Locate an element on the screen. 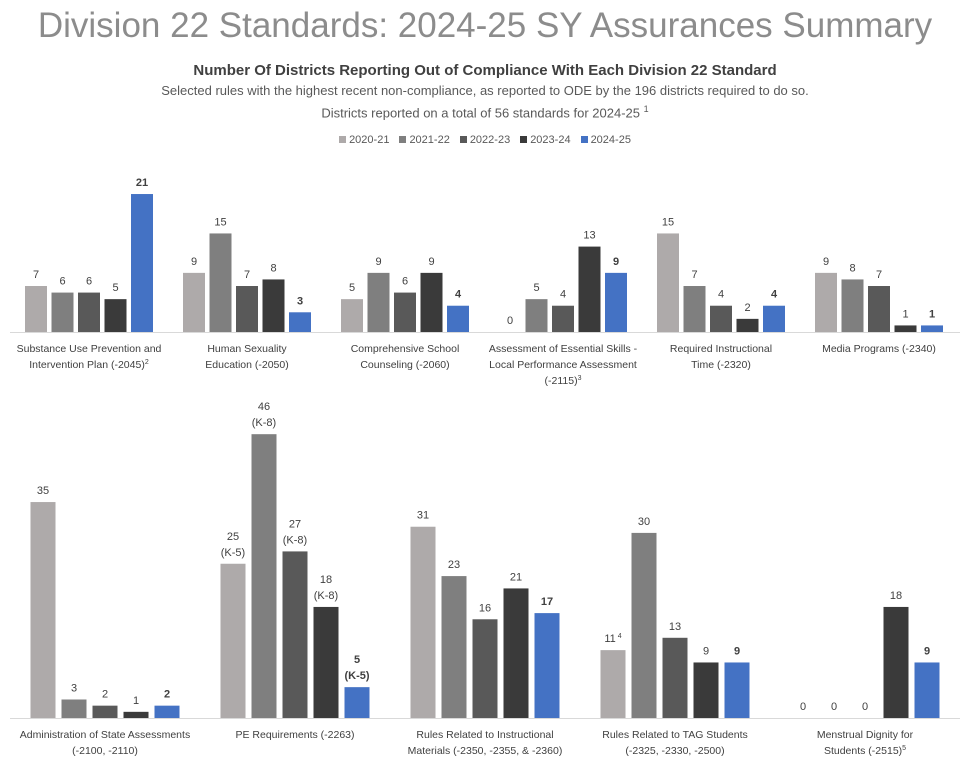 The image size is (970, 769). data-label: 46 is located at coordinates (264, 407).